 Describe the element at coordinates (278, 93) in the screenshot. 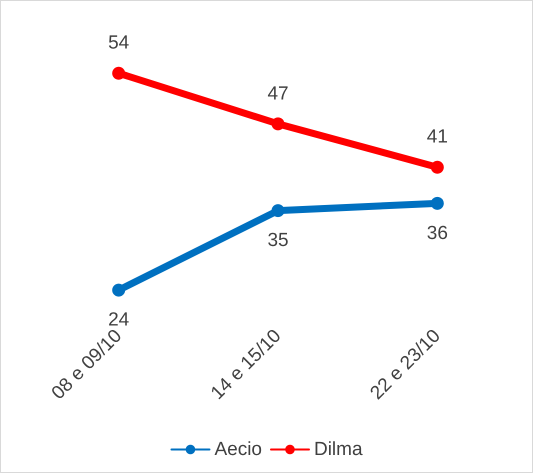

I see `data-label: 47` at that location.